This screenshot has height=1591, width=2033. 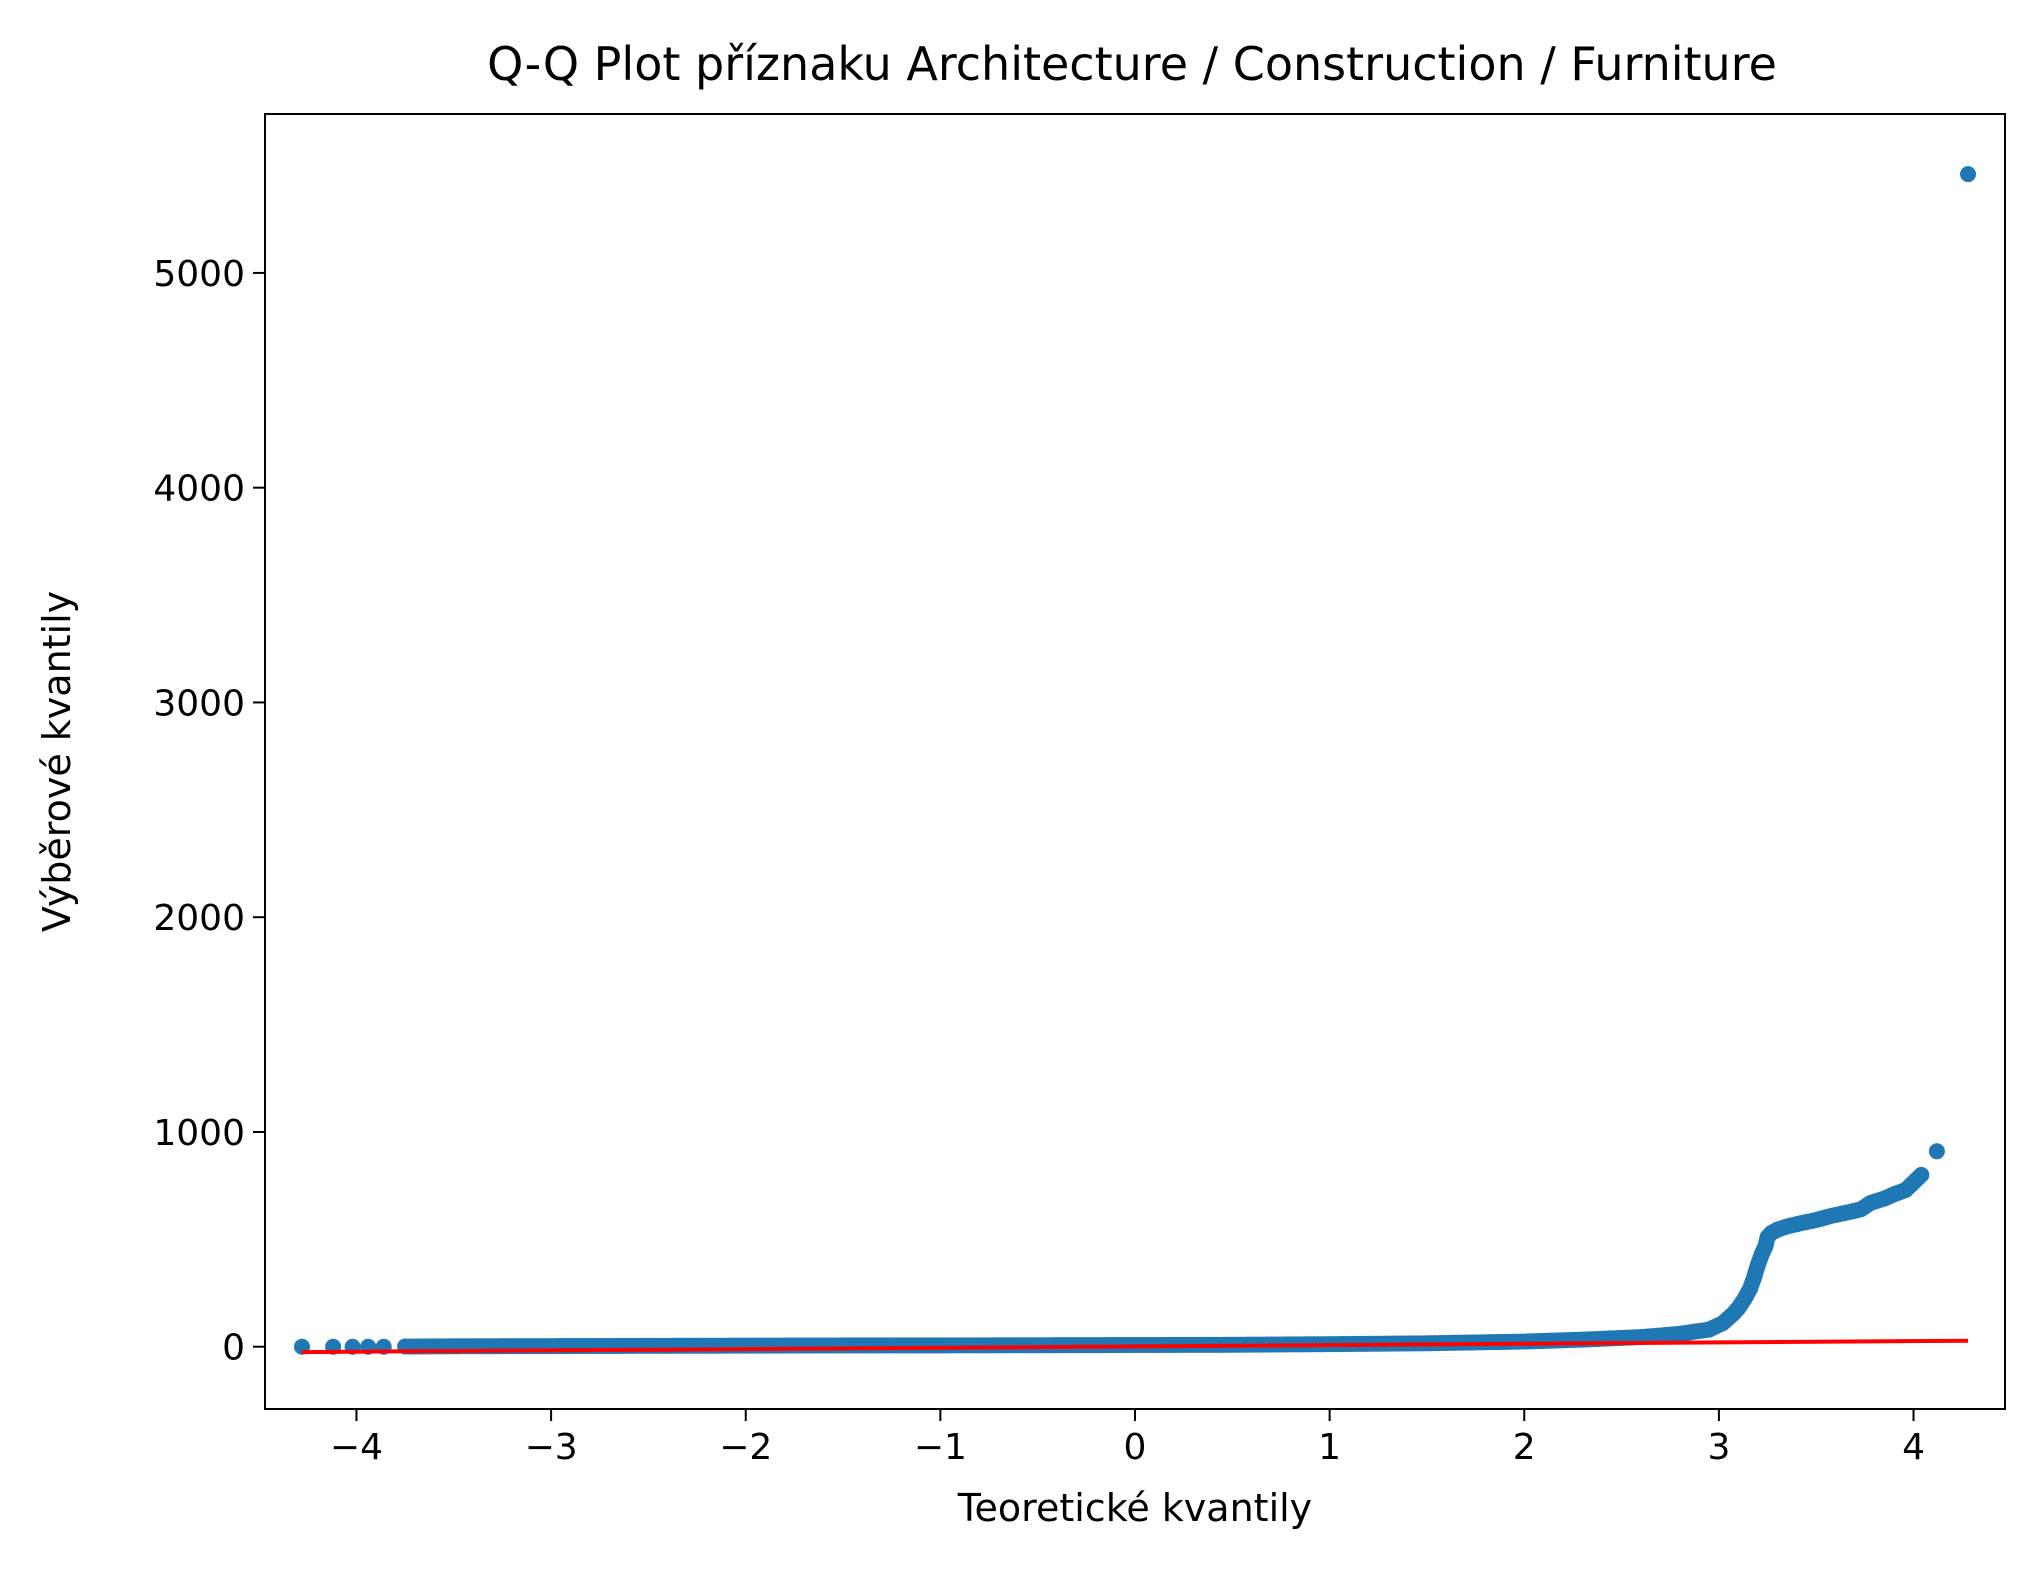 I want to click on x-tick-label: 0, so click(x=1135, y=1447).